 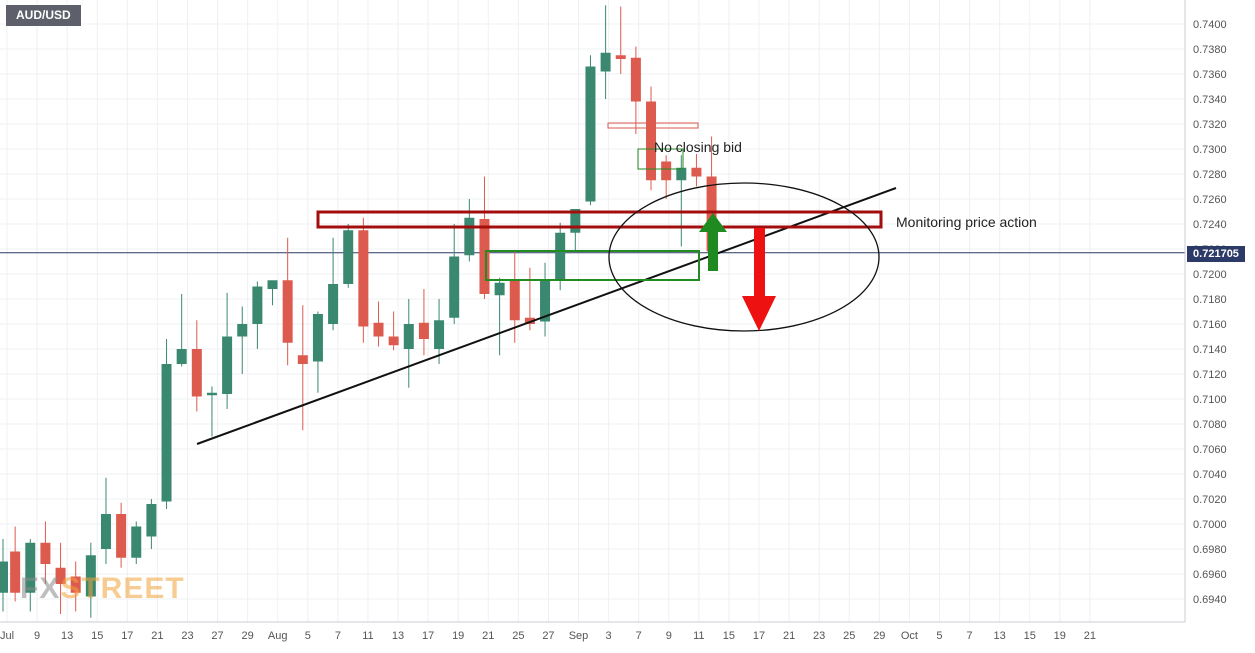 What do you see at coordinates (1210, 500) in the screenshot?
I see `y-tick-label: 0.7020` at bounding box center [1210, 500].